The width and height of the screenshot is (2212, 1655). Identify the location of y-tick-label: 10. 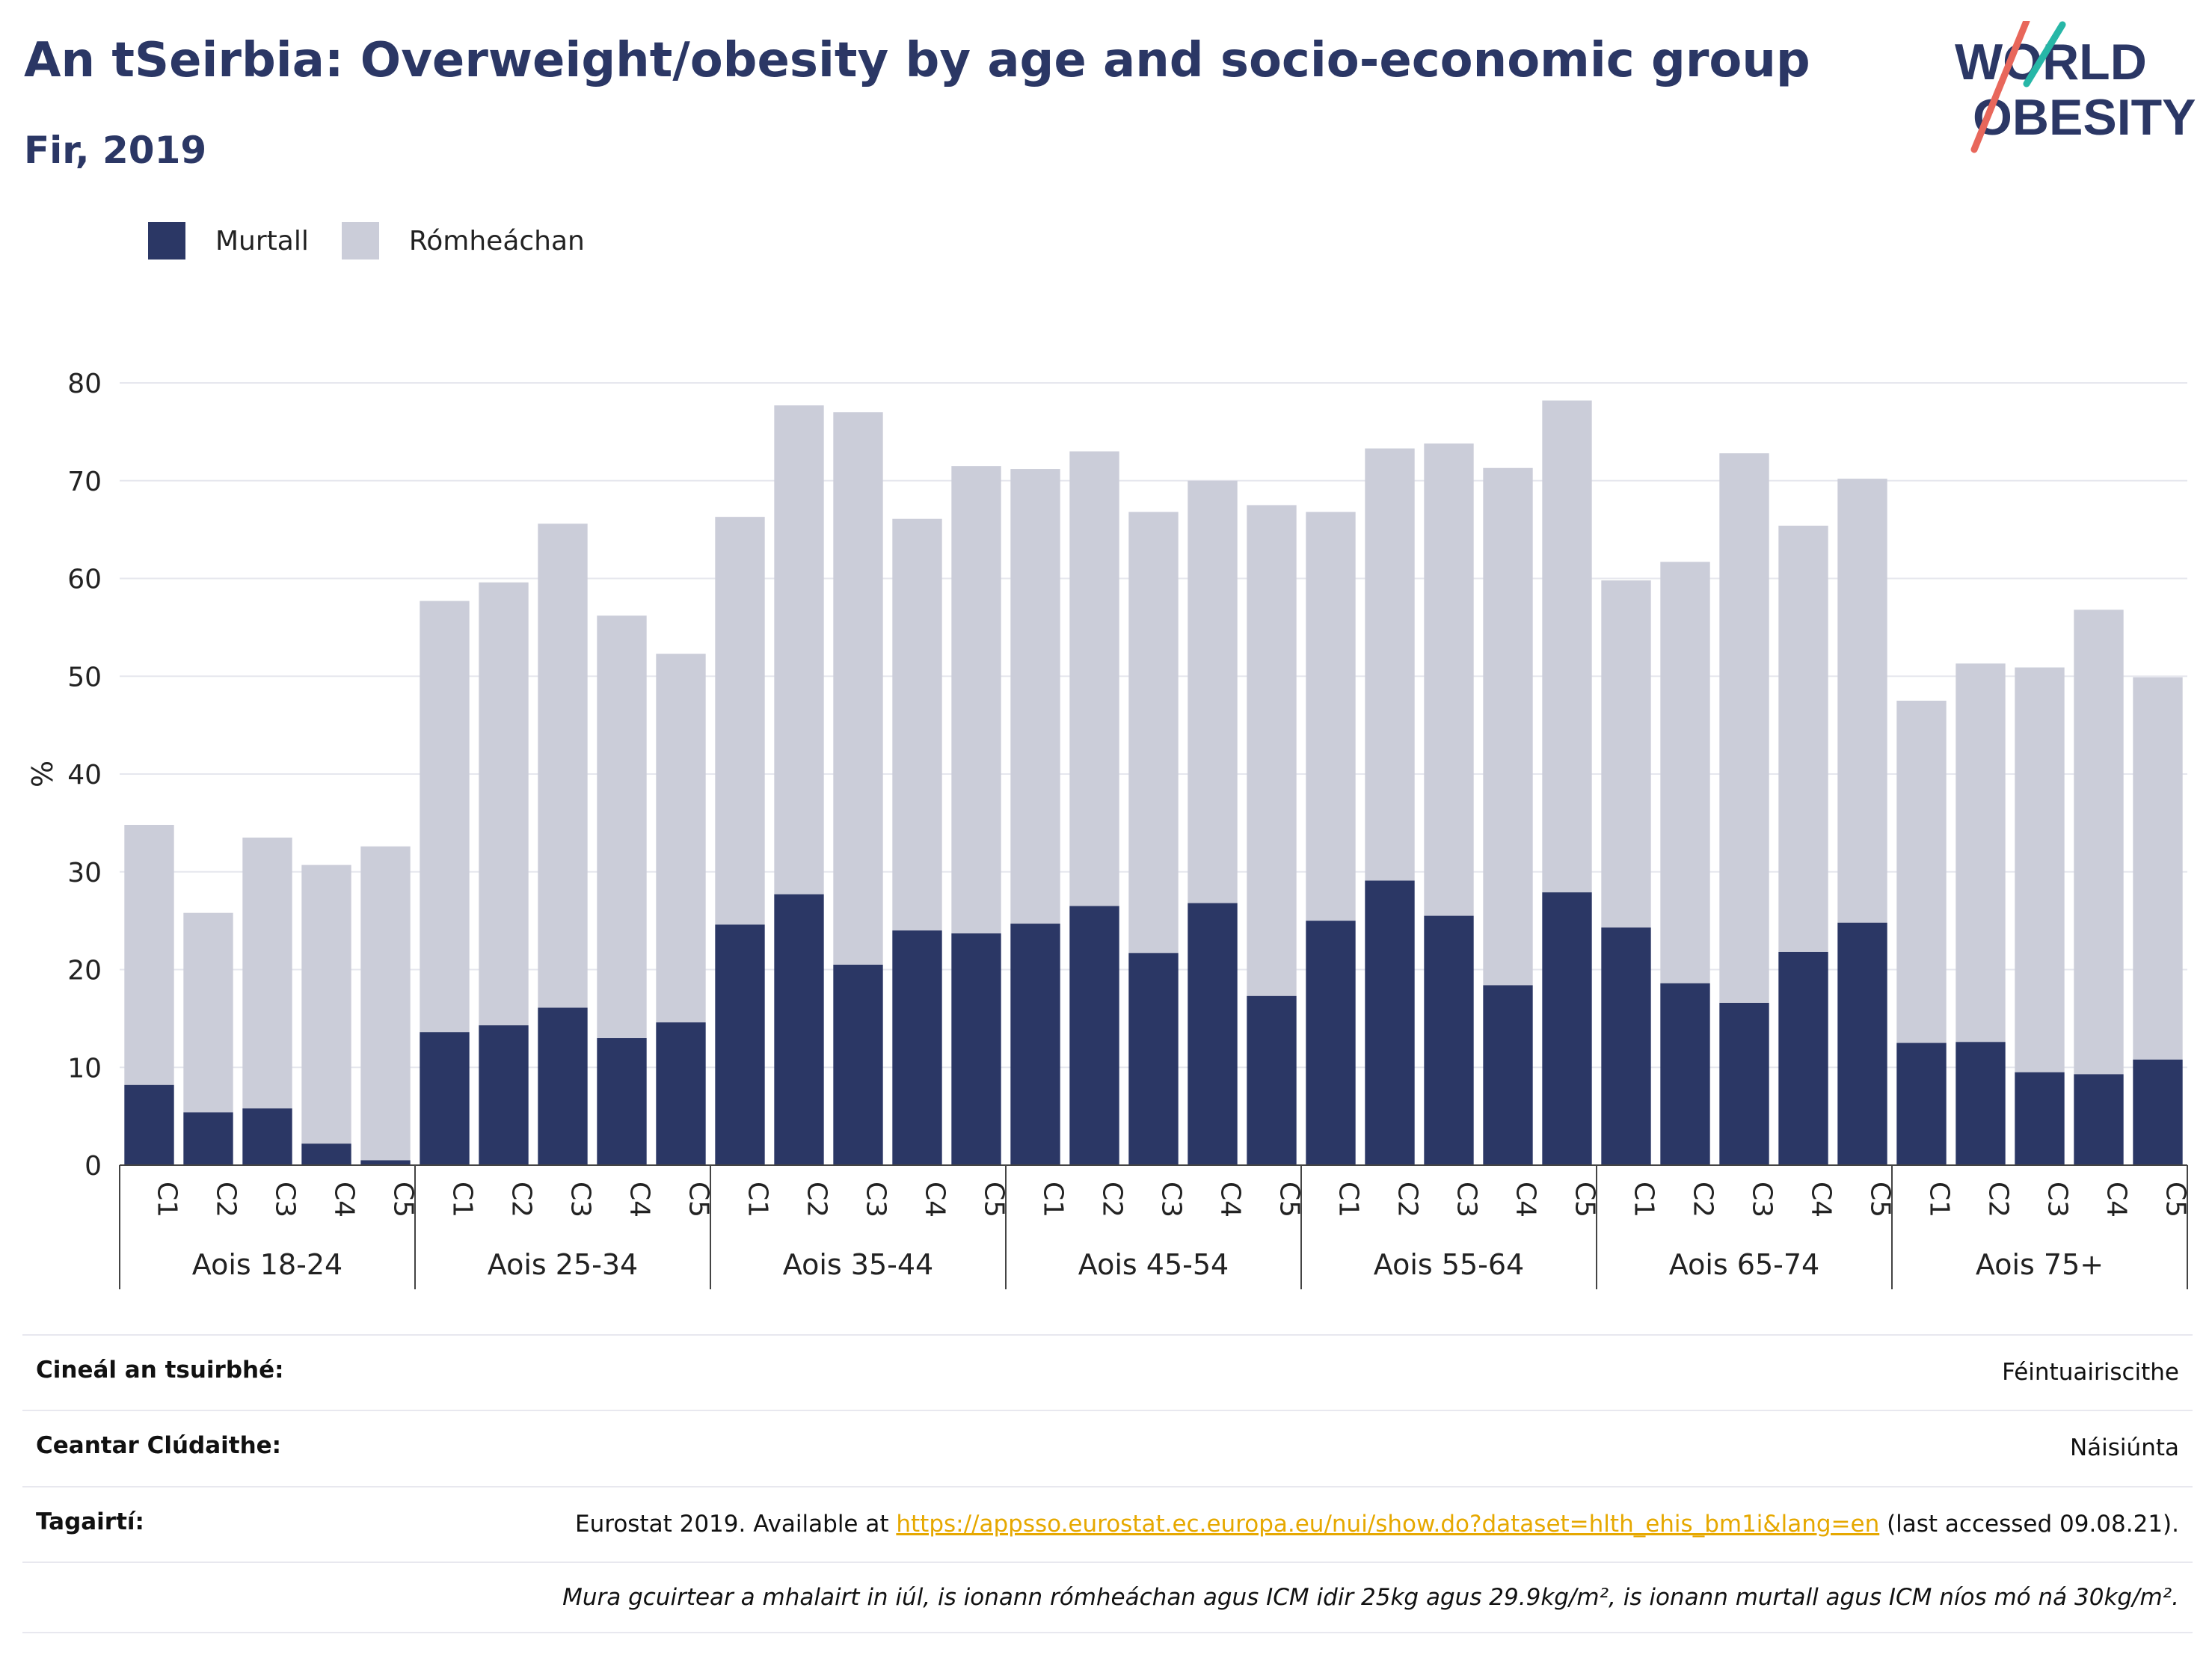
(84, 1068).